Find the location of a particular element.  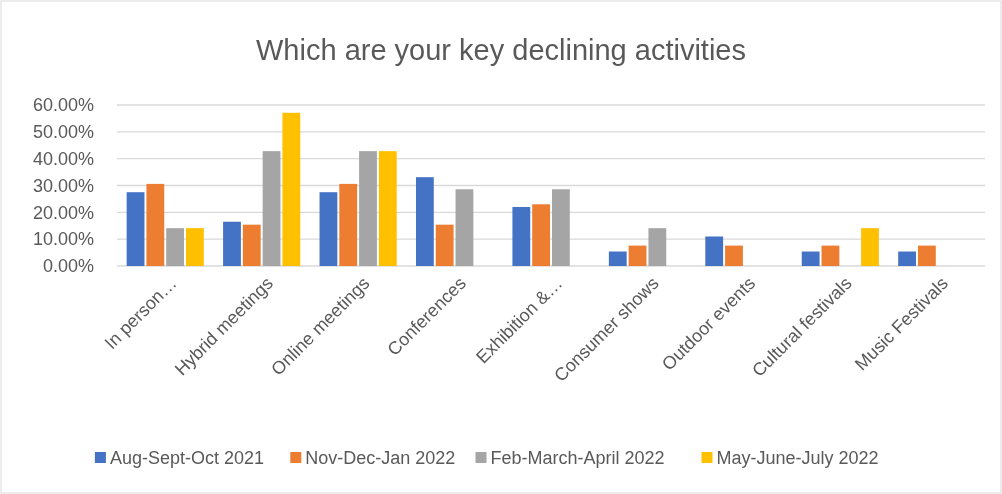

y-tick-label: 20.00% is located at coordinates (63, 212).